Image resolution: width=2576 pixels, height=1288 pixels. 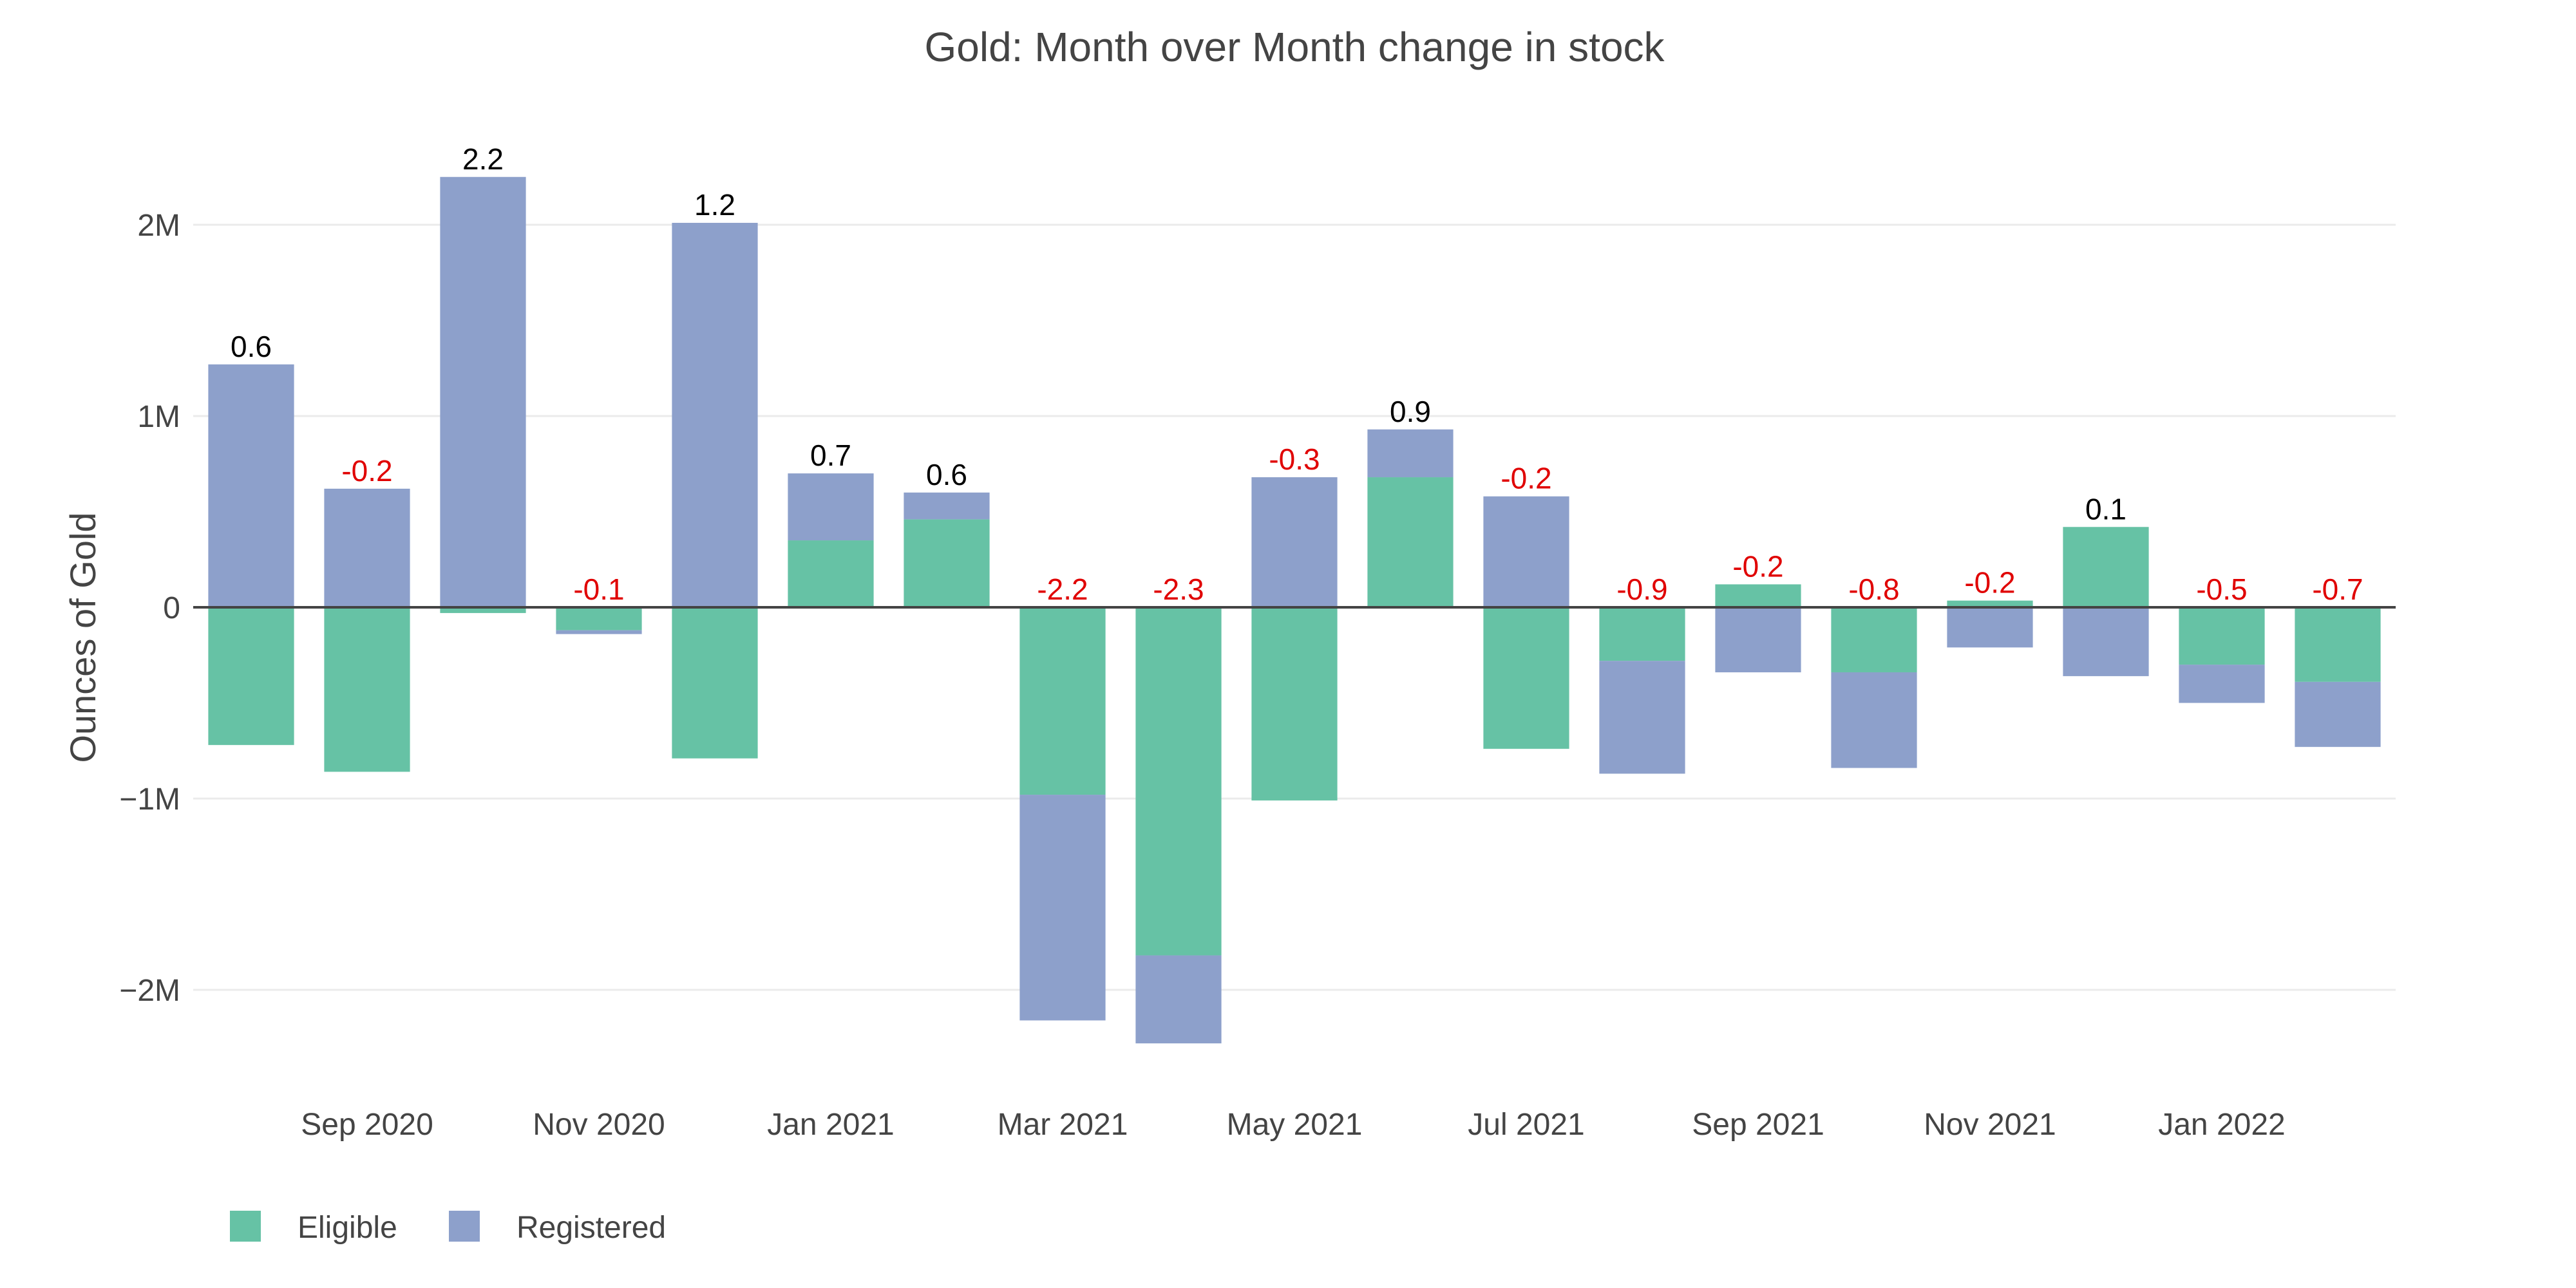 I want to click on x-tick-label: Jan 2021, so click(x=831, y=1125).